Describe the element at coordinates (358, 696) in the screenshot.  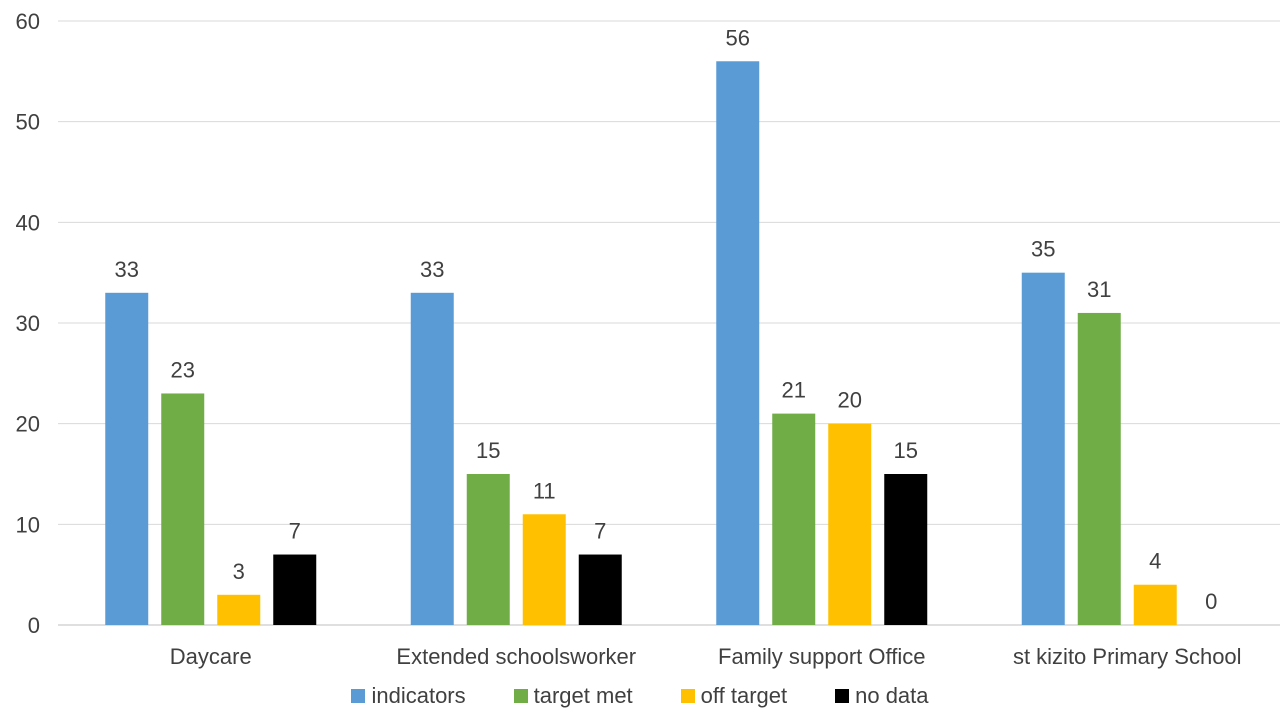
I see `legend-swatch-indicators` at that location.